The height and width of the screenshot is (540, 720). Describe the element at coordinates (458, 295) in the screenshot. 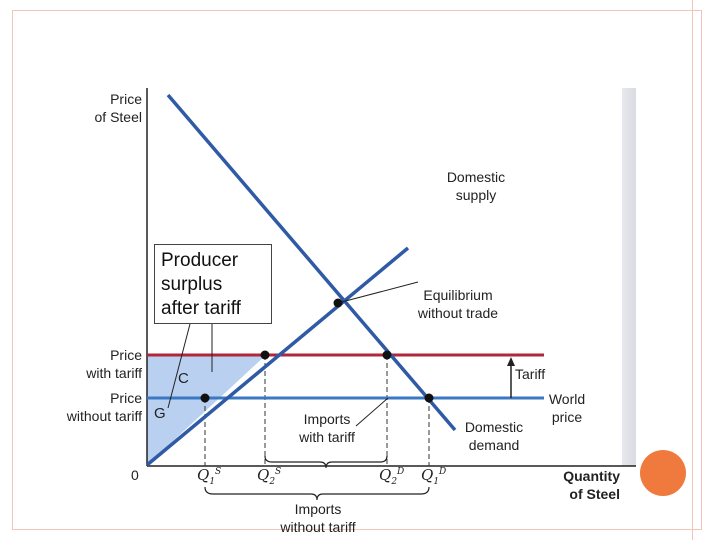

I see `equilibrium-label-line1: Equilibrium` at that location.